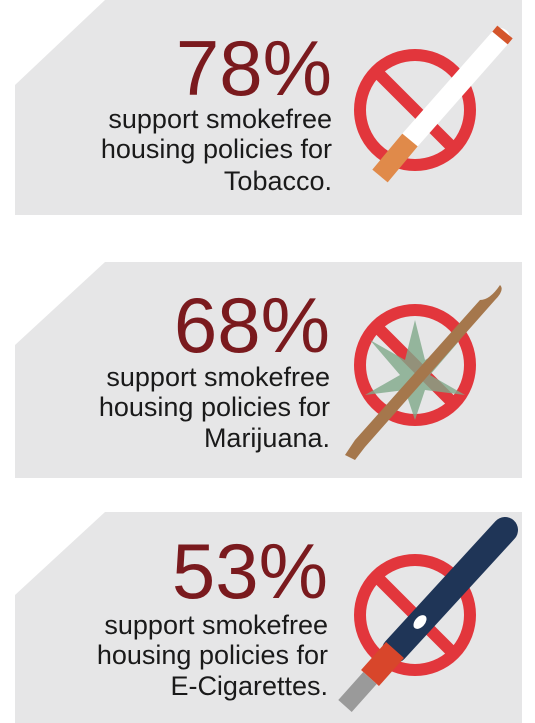 Image resolution: width=535 pixels, height=723 pixels. I want to click on caption-line: Marijuana., so click(267, 438).